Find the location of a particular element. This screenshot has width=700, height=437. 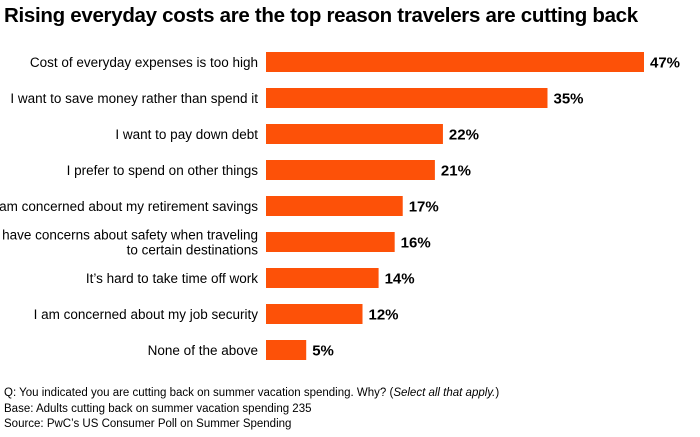

category-label: I am concerned about my job security is located at coordinates (146, 314).